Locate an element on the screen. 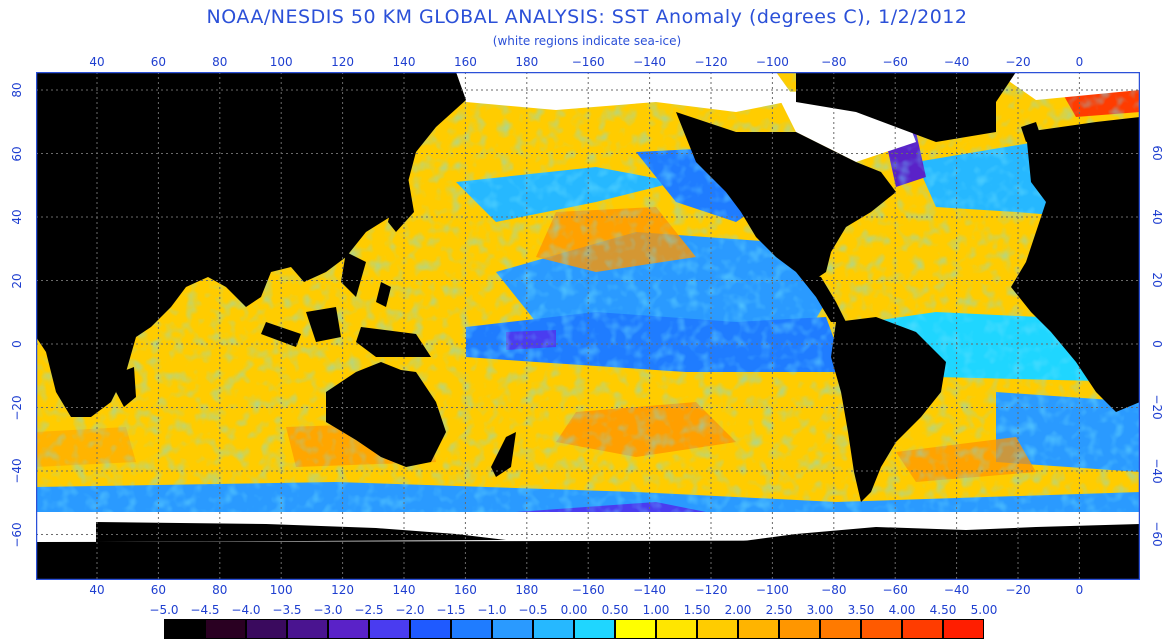 This screenshot has height=640, width=1174. bottom-lon-label: −40 is located at coordinates (956, 590).